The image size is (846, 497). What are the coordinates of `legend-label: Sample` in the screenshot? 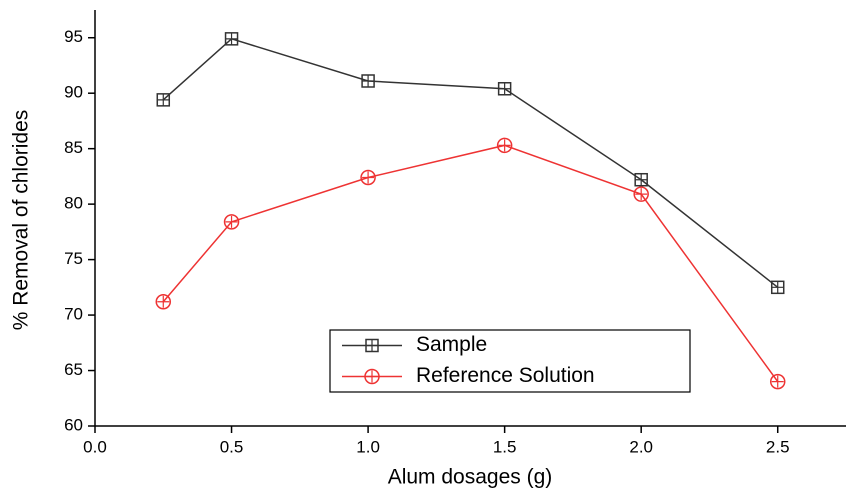 It's located at (451, 344).